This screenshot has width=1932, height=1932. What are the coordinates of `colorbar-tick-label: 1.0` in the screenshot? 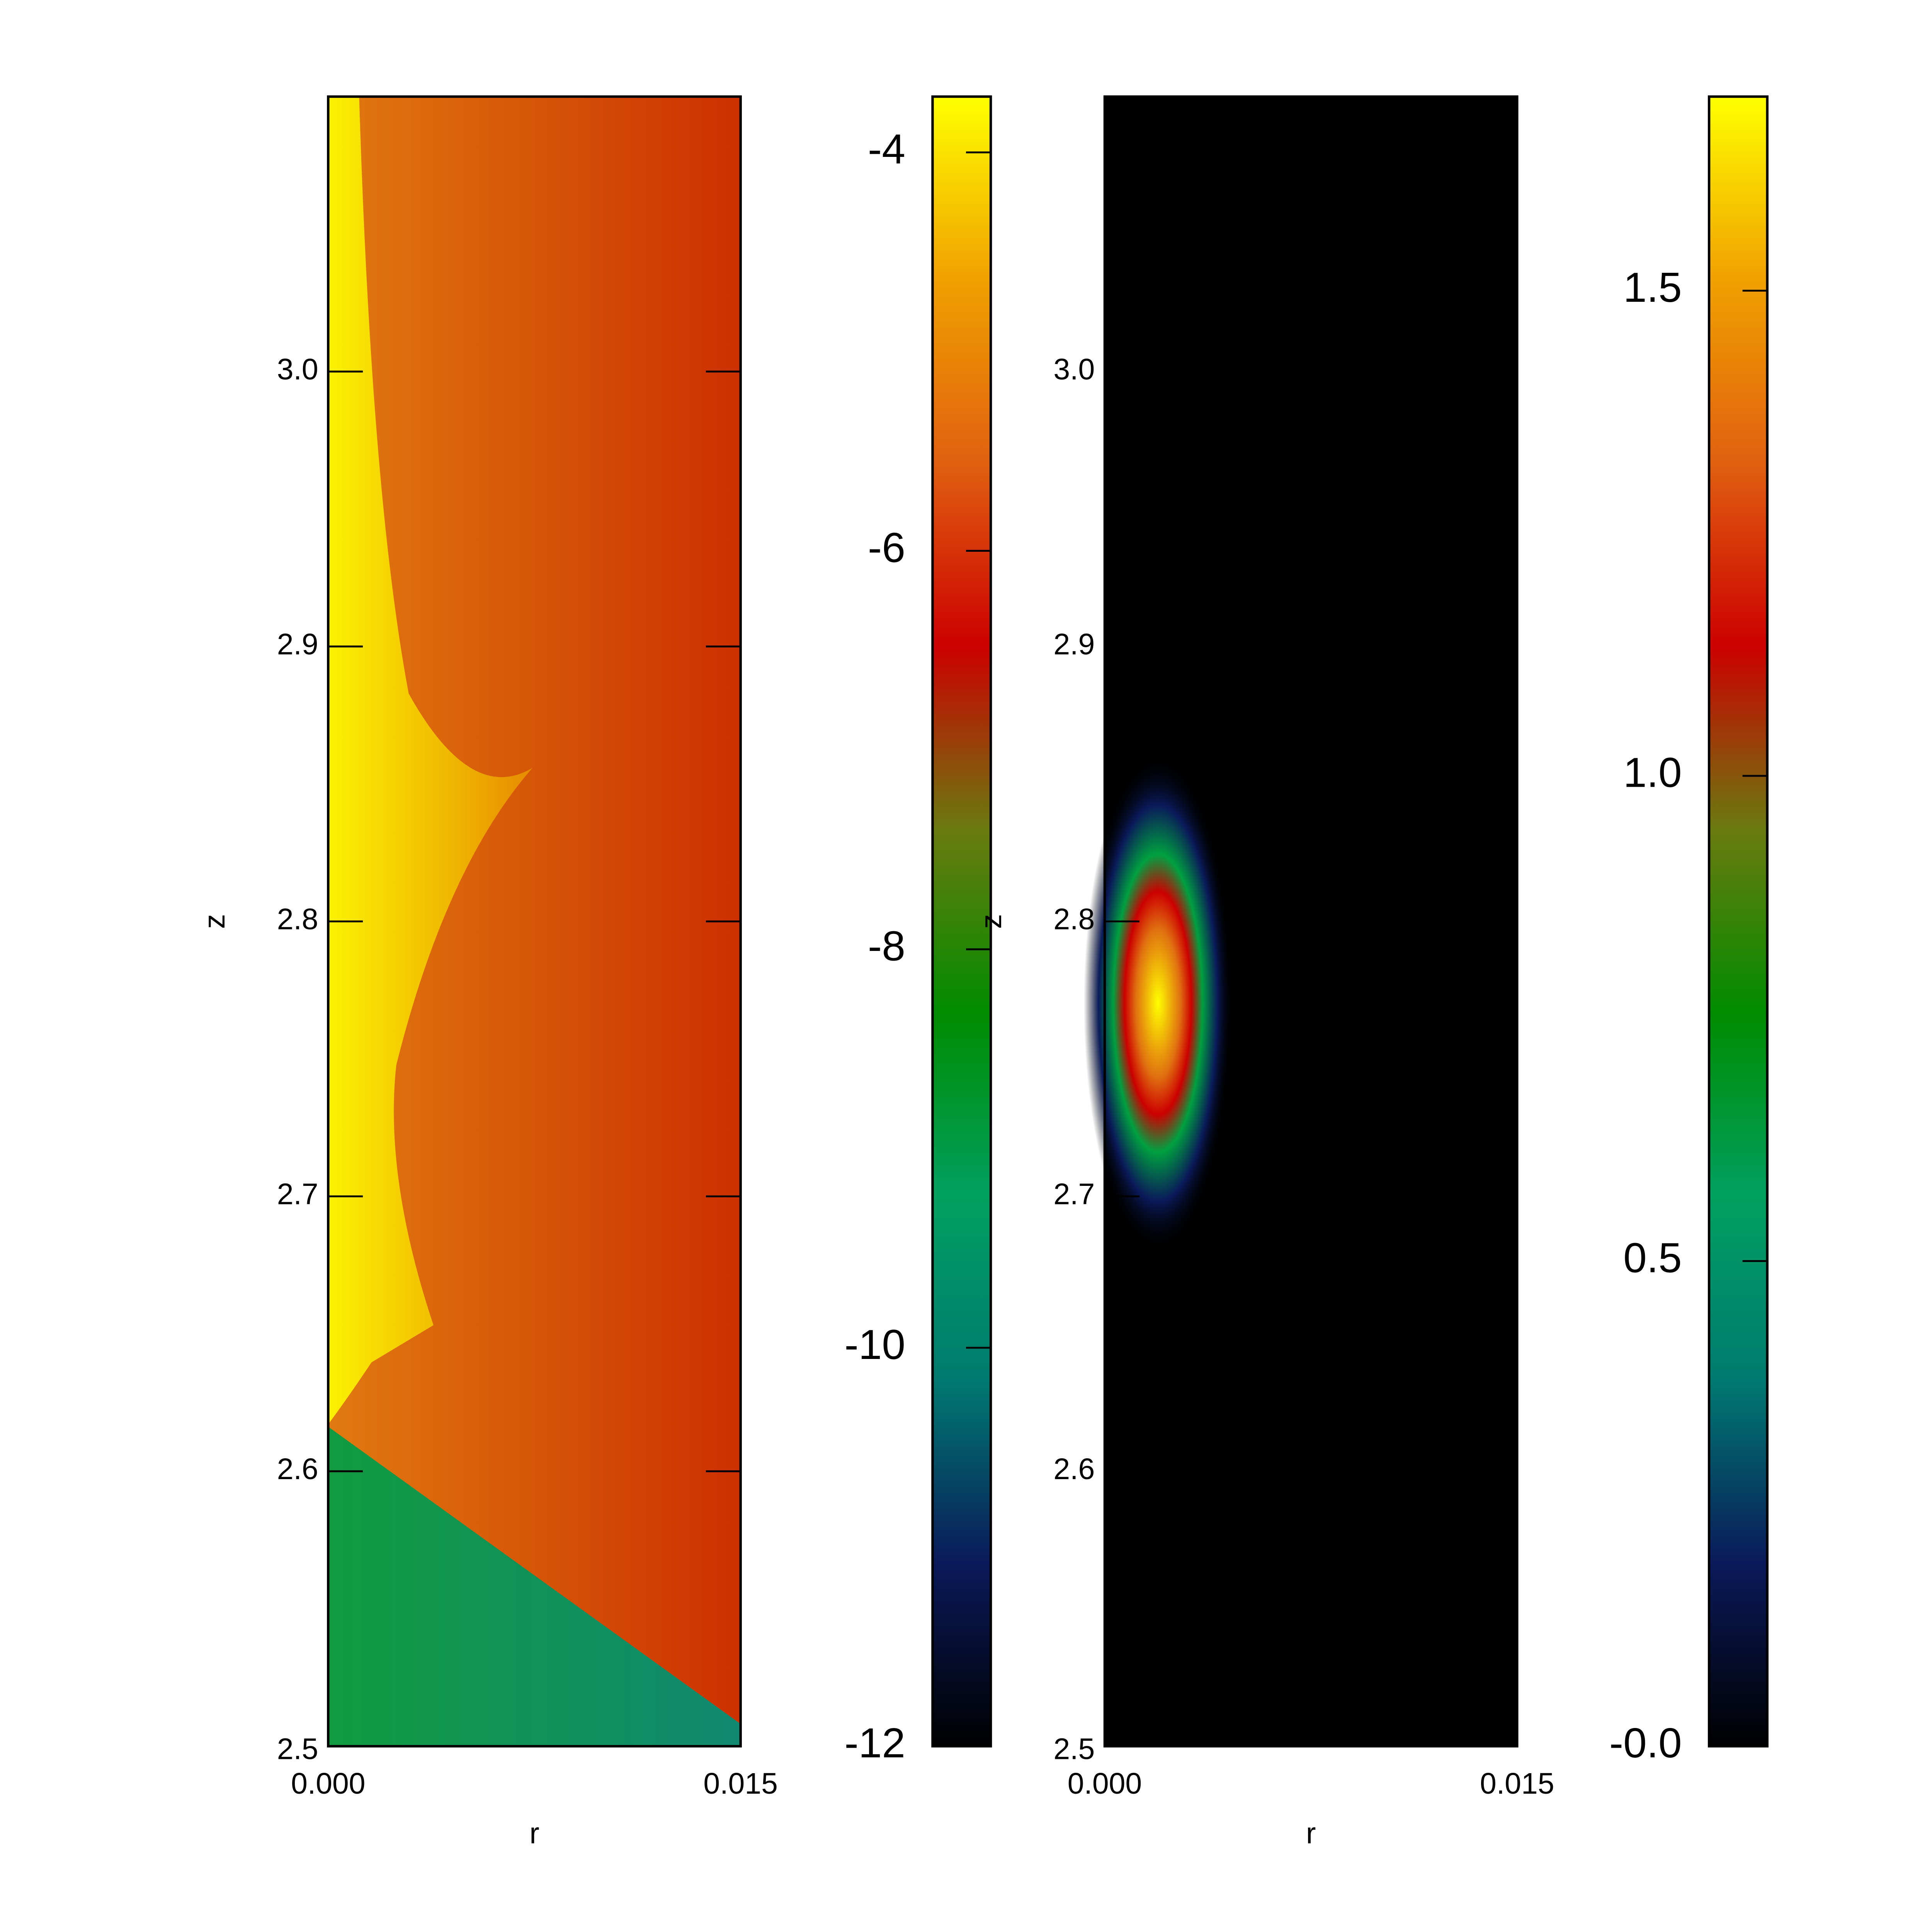 It's located at (1653, 773).